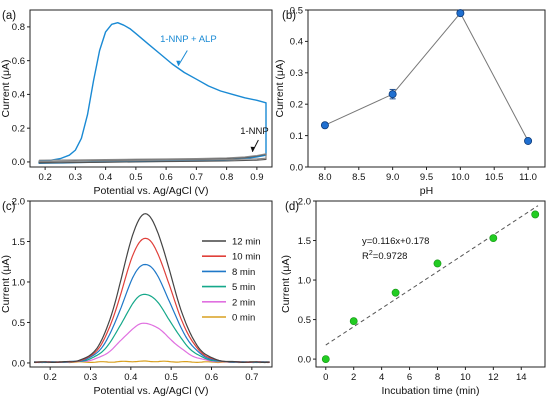 The height and width of the screenshot is (403, 550). What do you see at coordinates (289, 16) in the screenshot?
I see `panel-label: (b)` at bounding box center [289, 16].